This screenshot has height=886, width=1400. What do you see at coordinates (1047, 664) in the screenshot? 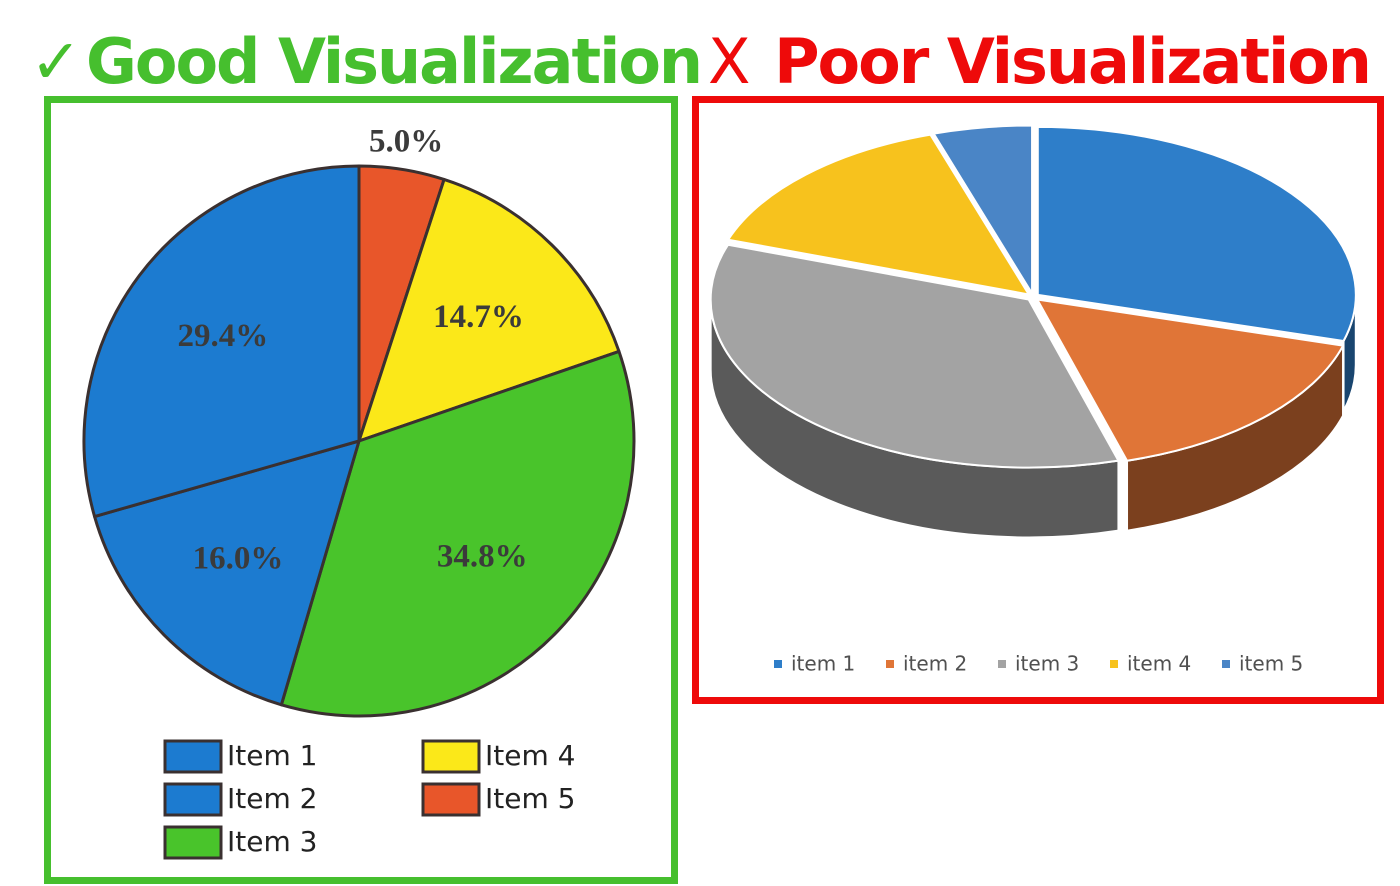
I see `legend-label-item-3: item 3` at bounding box center [1047, 664].